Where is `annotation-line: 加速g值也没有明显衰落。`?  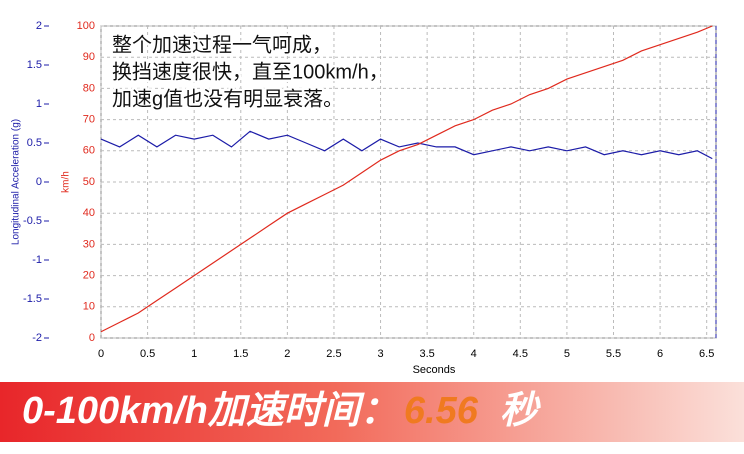
annotation-line: 加速g值也没有明显衰落。 is located at coordinates (227, 98).